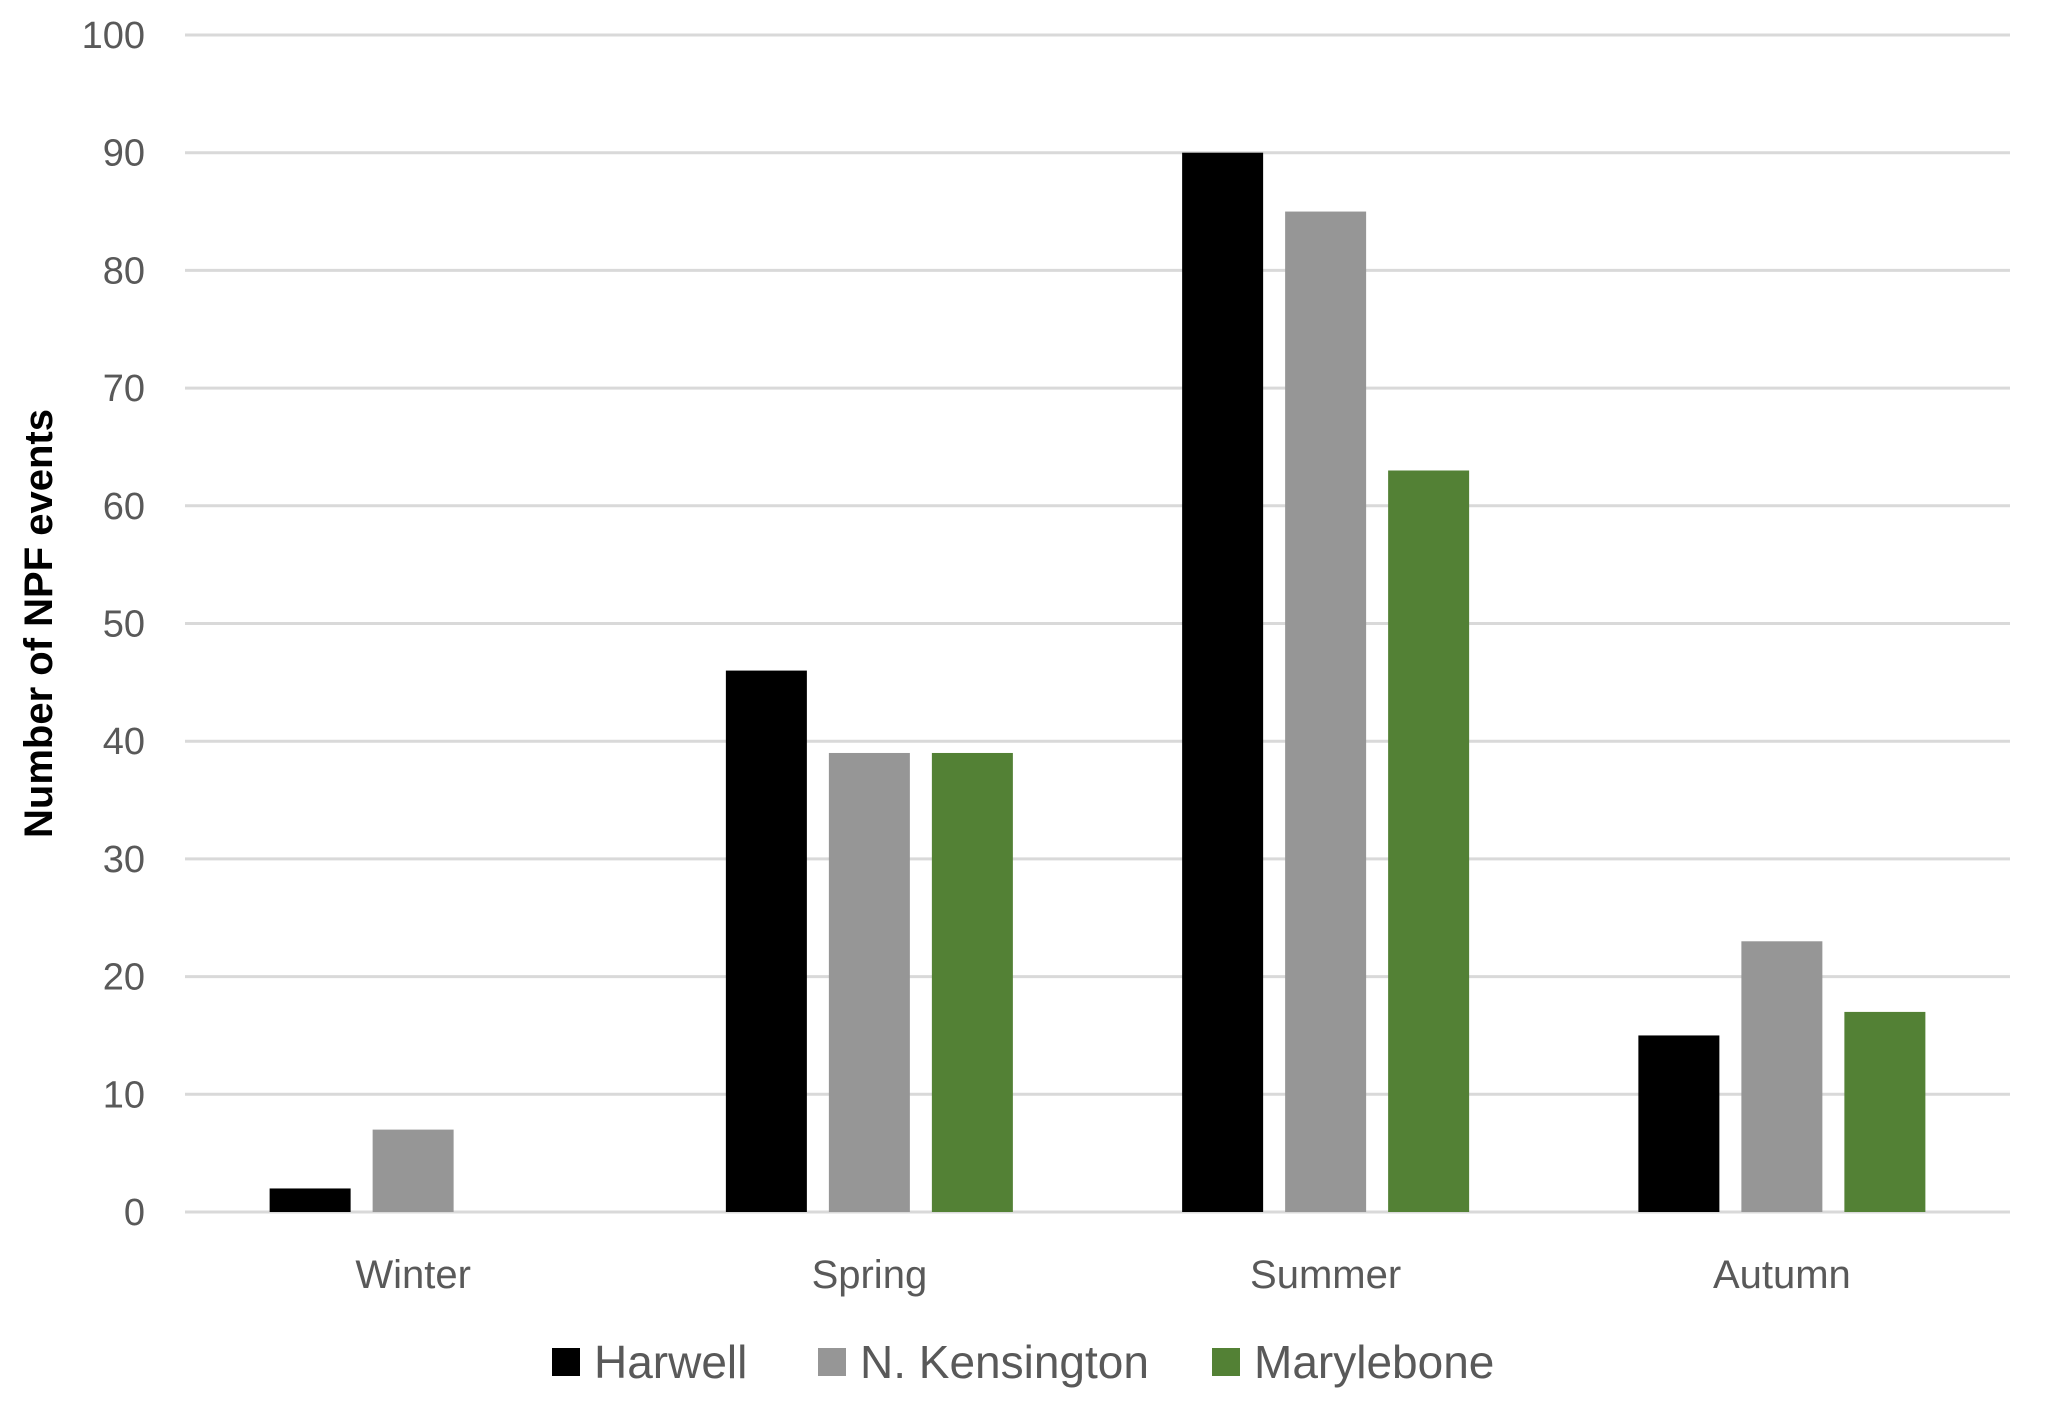 The image size is (2067, 1423). Describe the element at coordinates (124, 860) in the screenshot. I see `y-tick-label-30: 30` at that location.